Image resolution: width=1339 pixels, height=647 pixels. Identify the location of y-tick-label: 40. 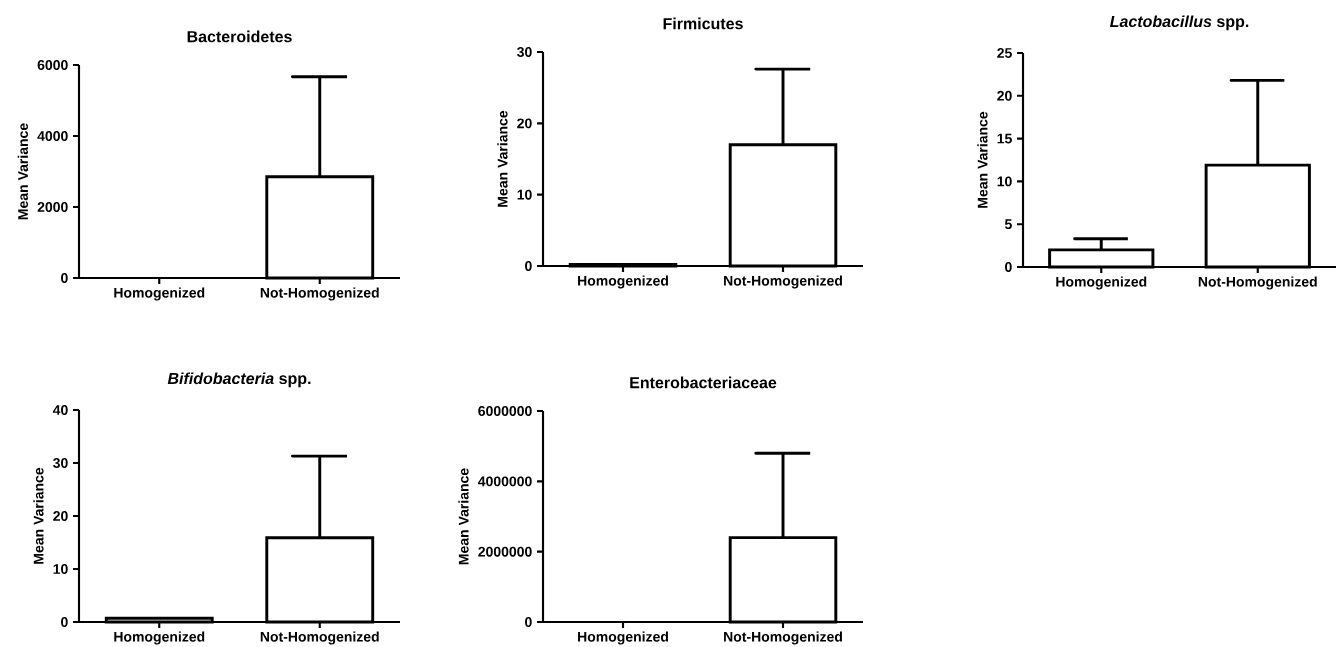
(60, 410).